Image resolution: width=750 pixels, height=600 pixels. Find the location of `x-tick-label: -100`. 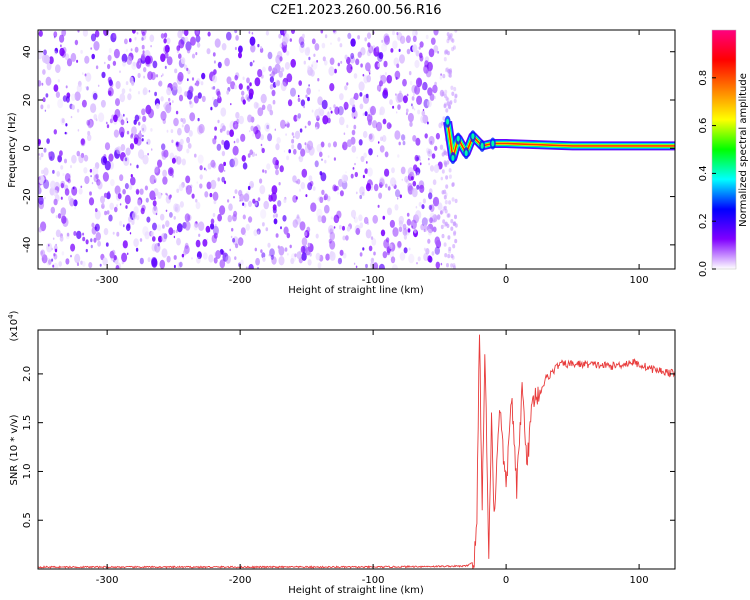

x-tick-label: -100 is located at coordinates (373, 580).